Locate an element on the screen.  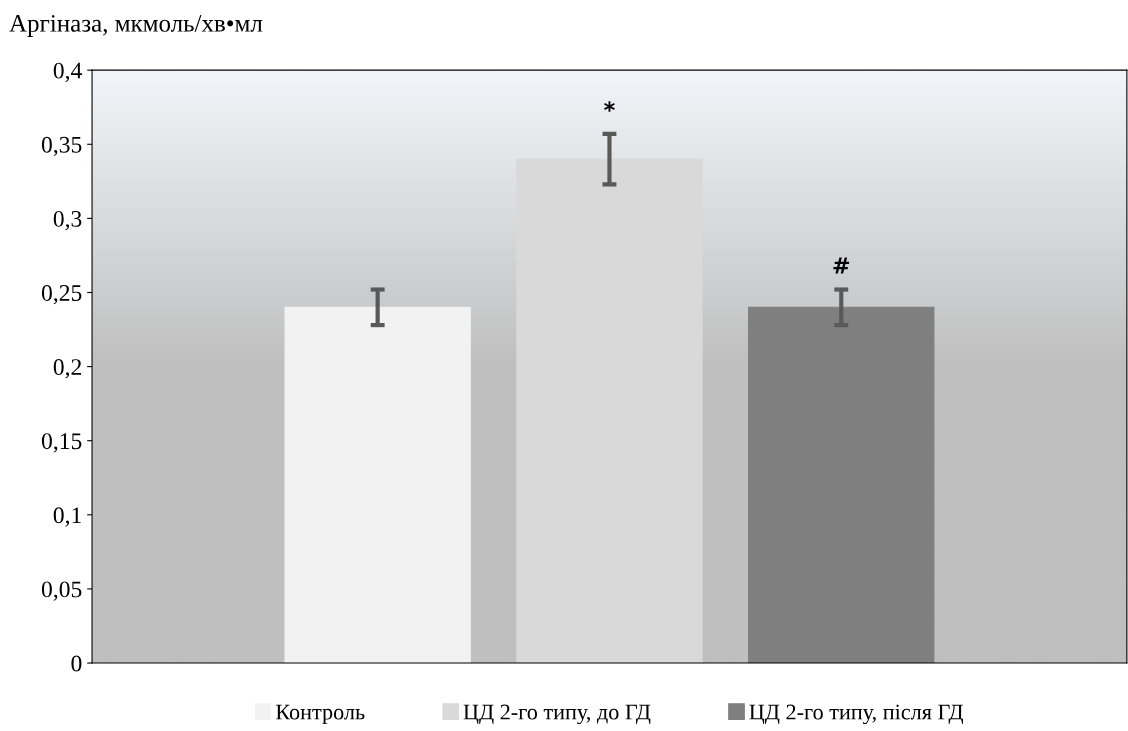
y-tick-label: 0,3 is located at coordinates (67, 220).